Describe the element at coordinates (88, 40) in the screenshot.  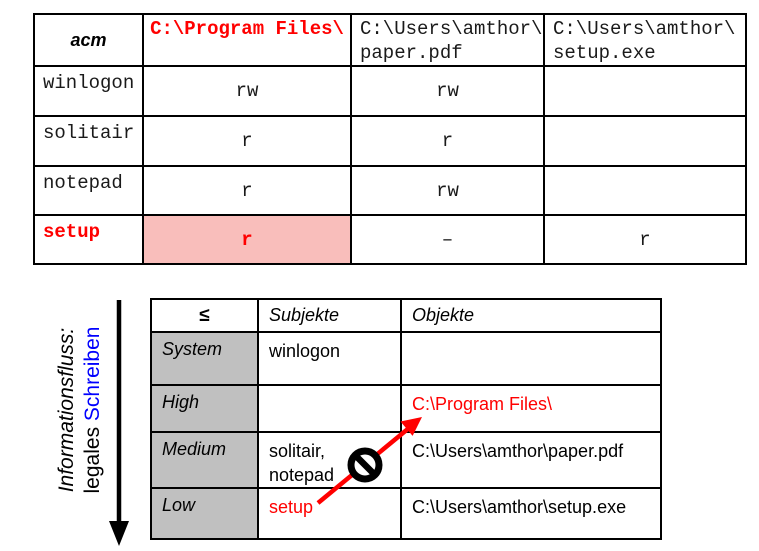
I see `acm-corner-label: acm` at that location.